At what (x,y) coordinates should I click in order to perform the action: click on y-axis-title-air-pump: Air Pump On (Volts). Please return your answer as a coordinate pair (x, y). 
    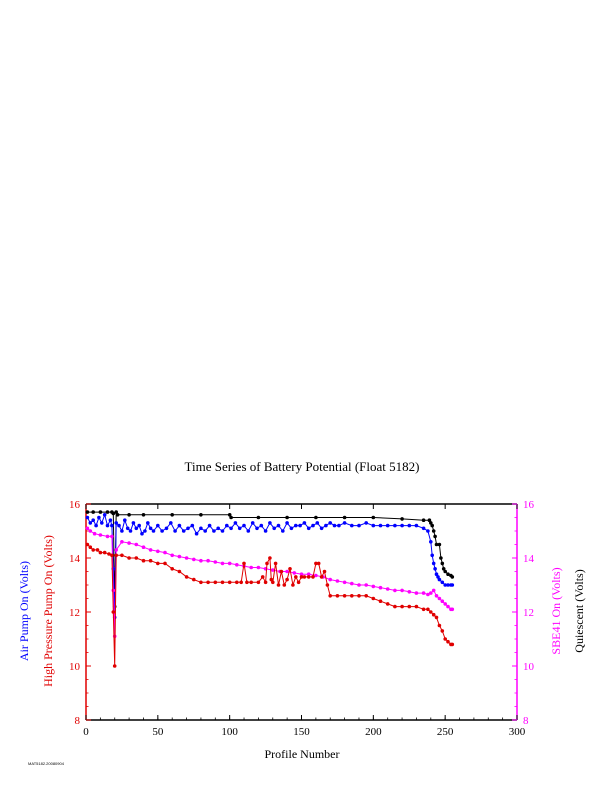
    Looking at the image, I should click on (24, 611).